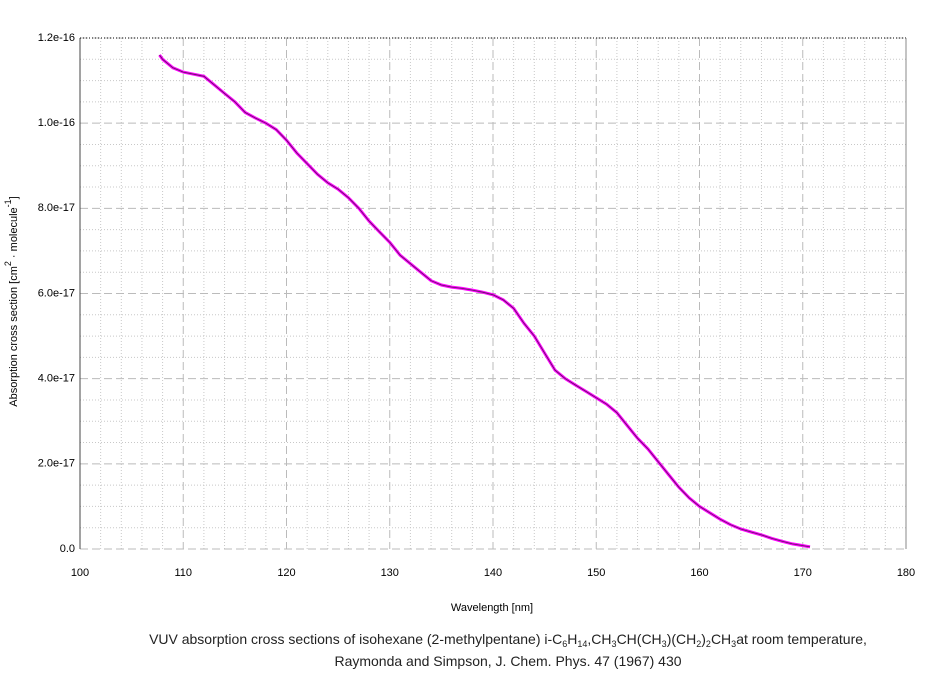  Describe the element at coordinates (14, 336) in the screenshot. I see `y-axis-label-part: Absorption cross section [cm` at that location.